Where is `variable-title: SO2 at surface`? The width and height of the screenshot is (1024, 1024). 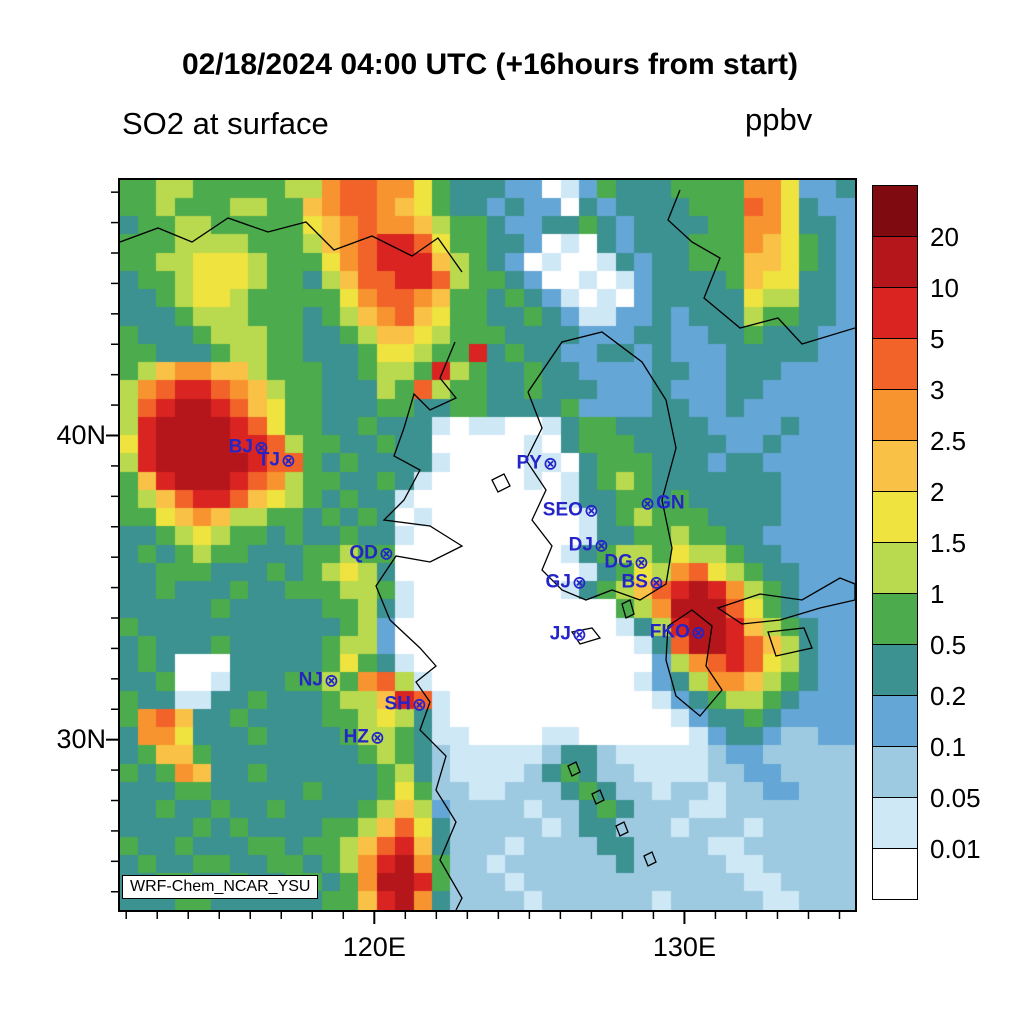 variable-title: SO2 at surface is located at coordinates (225, 123).